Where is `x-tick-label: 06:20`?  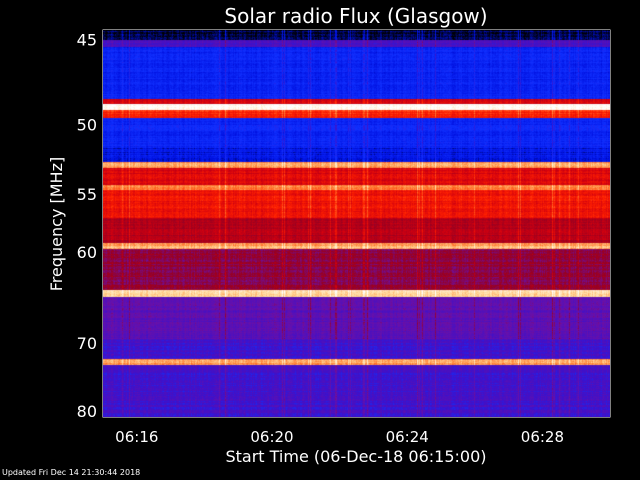
x-tick-label: 06:20 is located at coordinates (271, 437).